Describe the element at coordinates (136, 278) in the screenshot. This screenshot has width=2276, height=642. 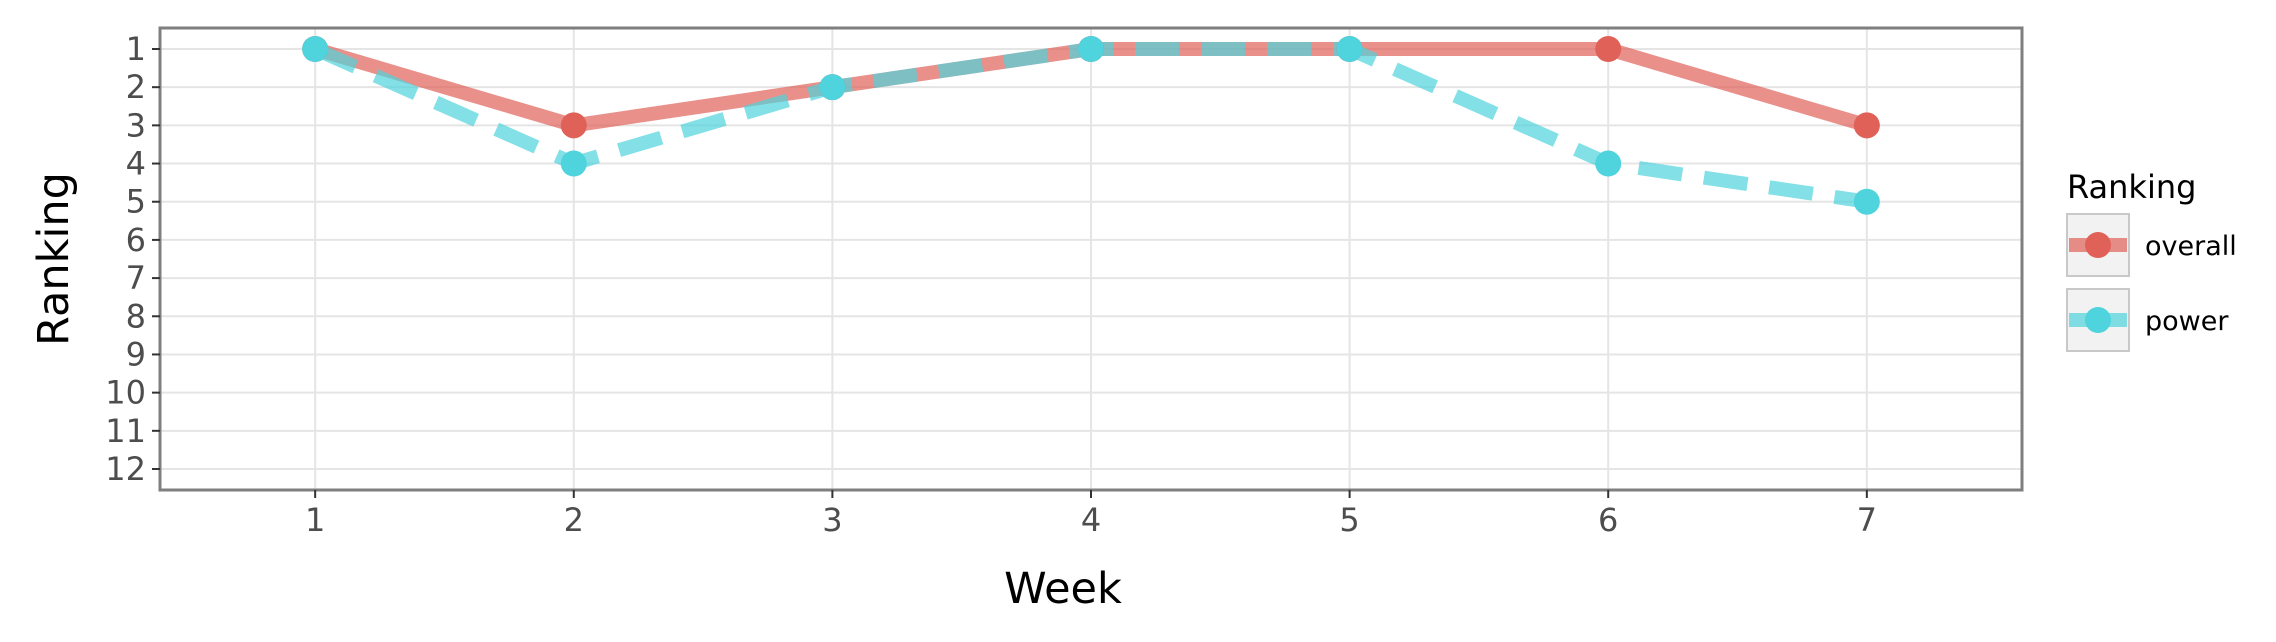
I see `y-tick-label: 7` at that location.